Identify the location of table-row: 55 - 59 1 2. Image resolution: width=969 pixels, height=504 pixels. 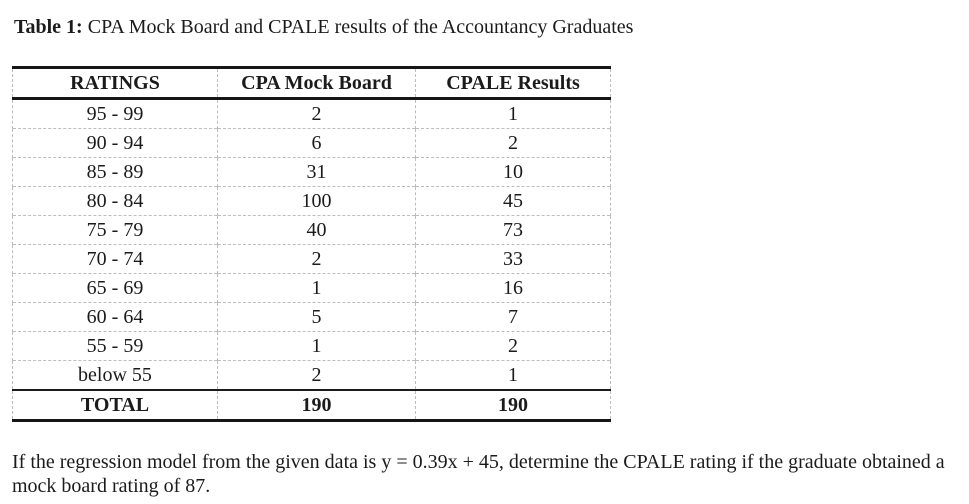
(311, 346).